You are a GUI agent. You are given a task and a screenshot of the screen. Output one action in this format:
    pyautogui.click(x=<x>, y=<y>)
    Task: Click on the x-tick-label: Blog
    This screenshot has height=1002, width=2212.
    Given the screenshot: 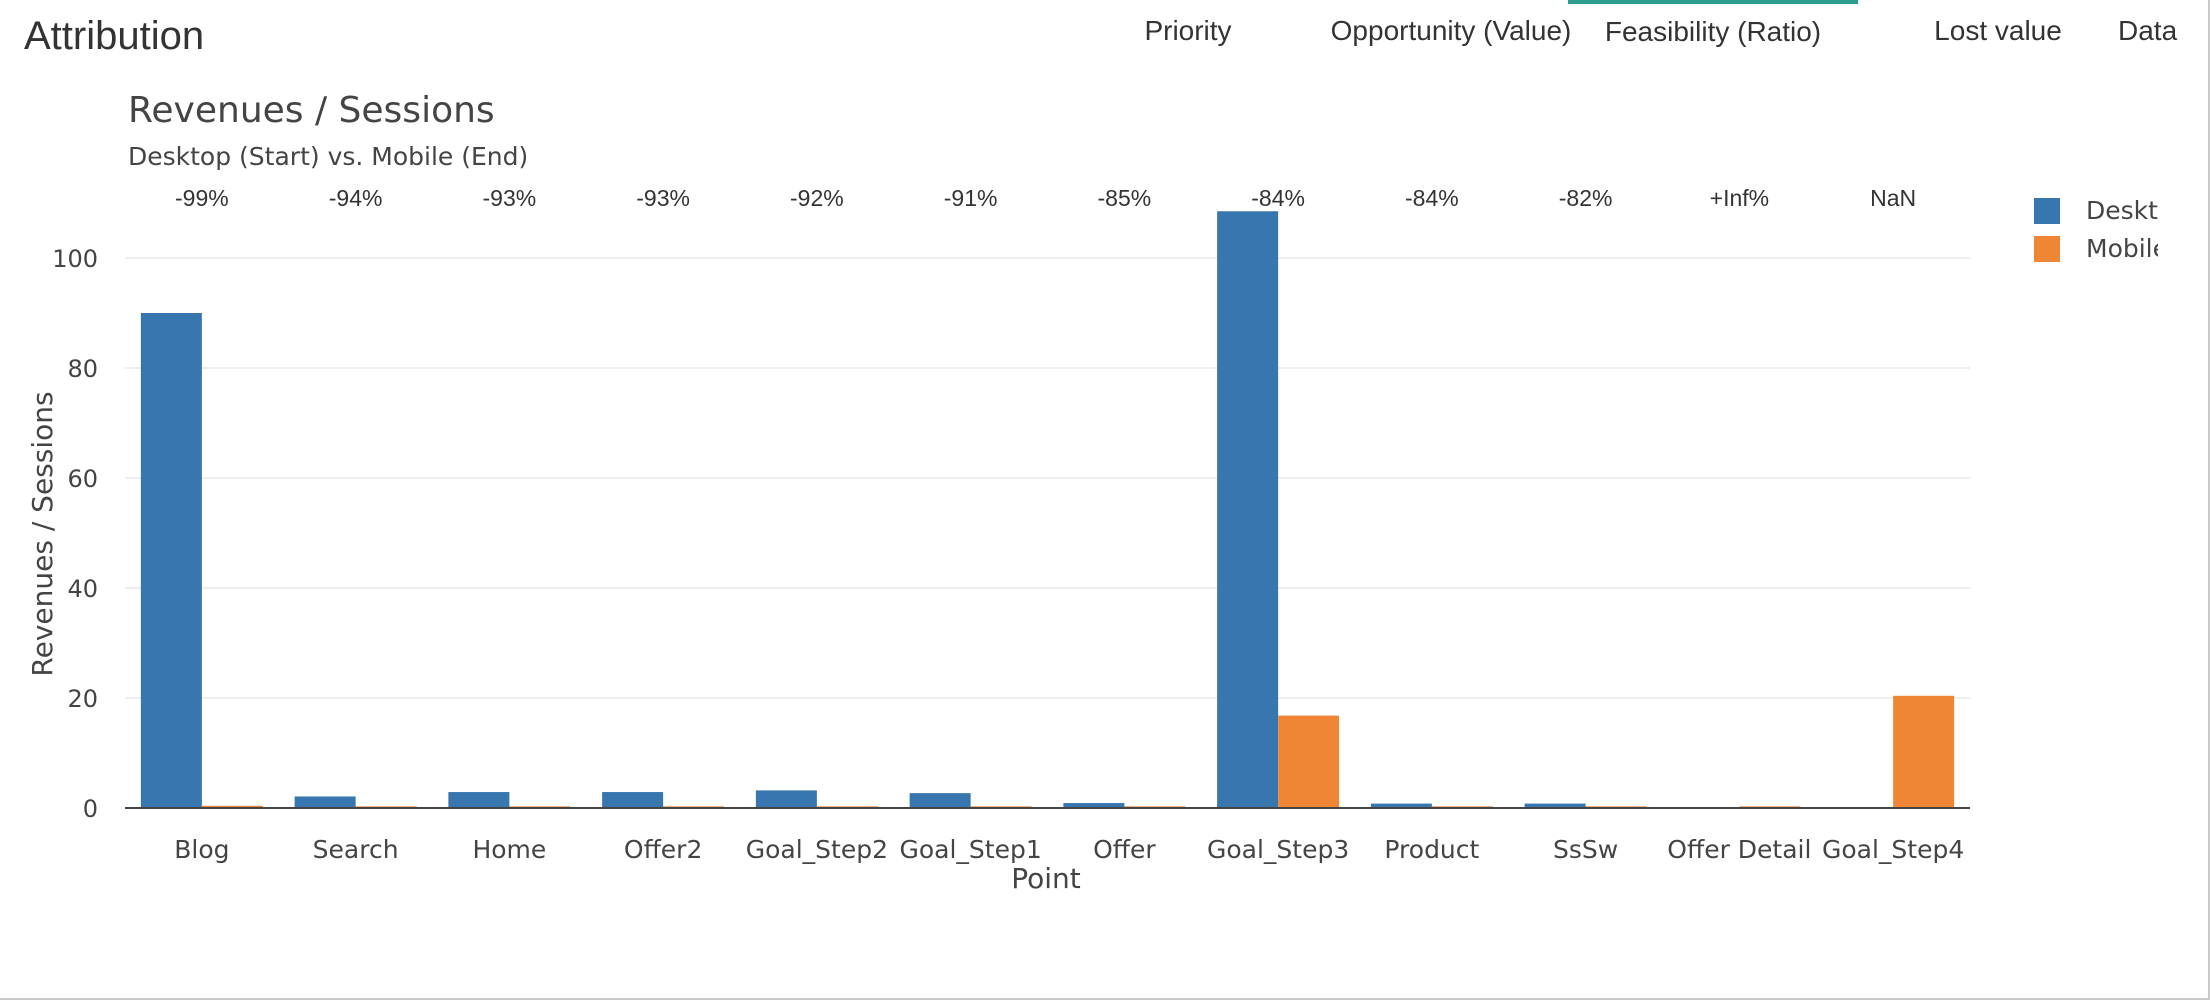 What is the action you would take?
    pyautogui.click(x=201, y=849)
    